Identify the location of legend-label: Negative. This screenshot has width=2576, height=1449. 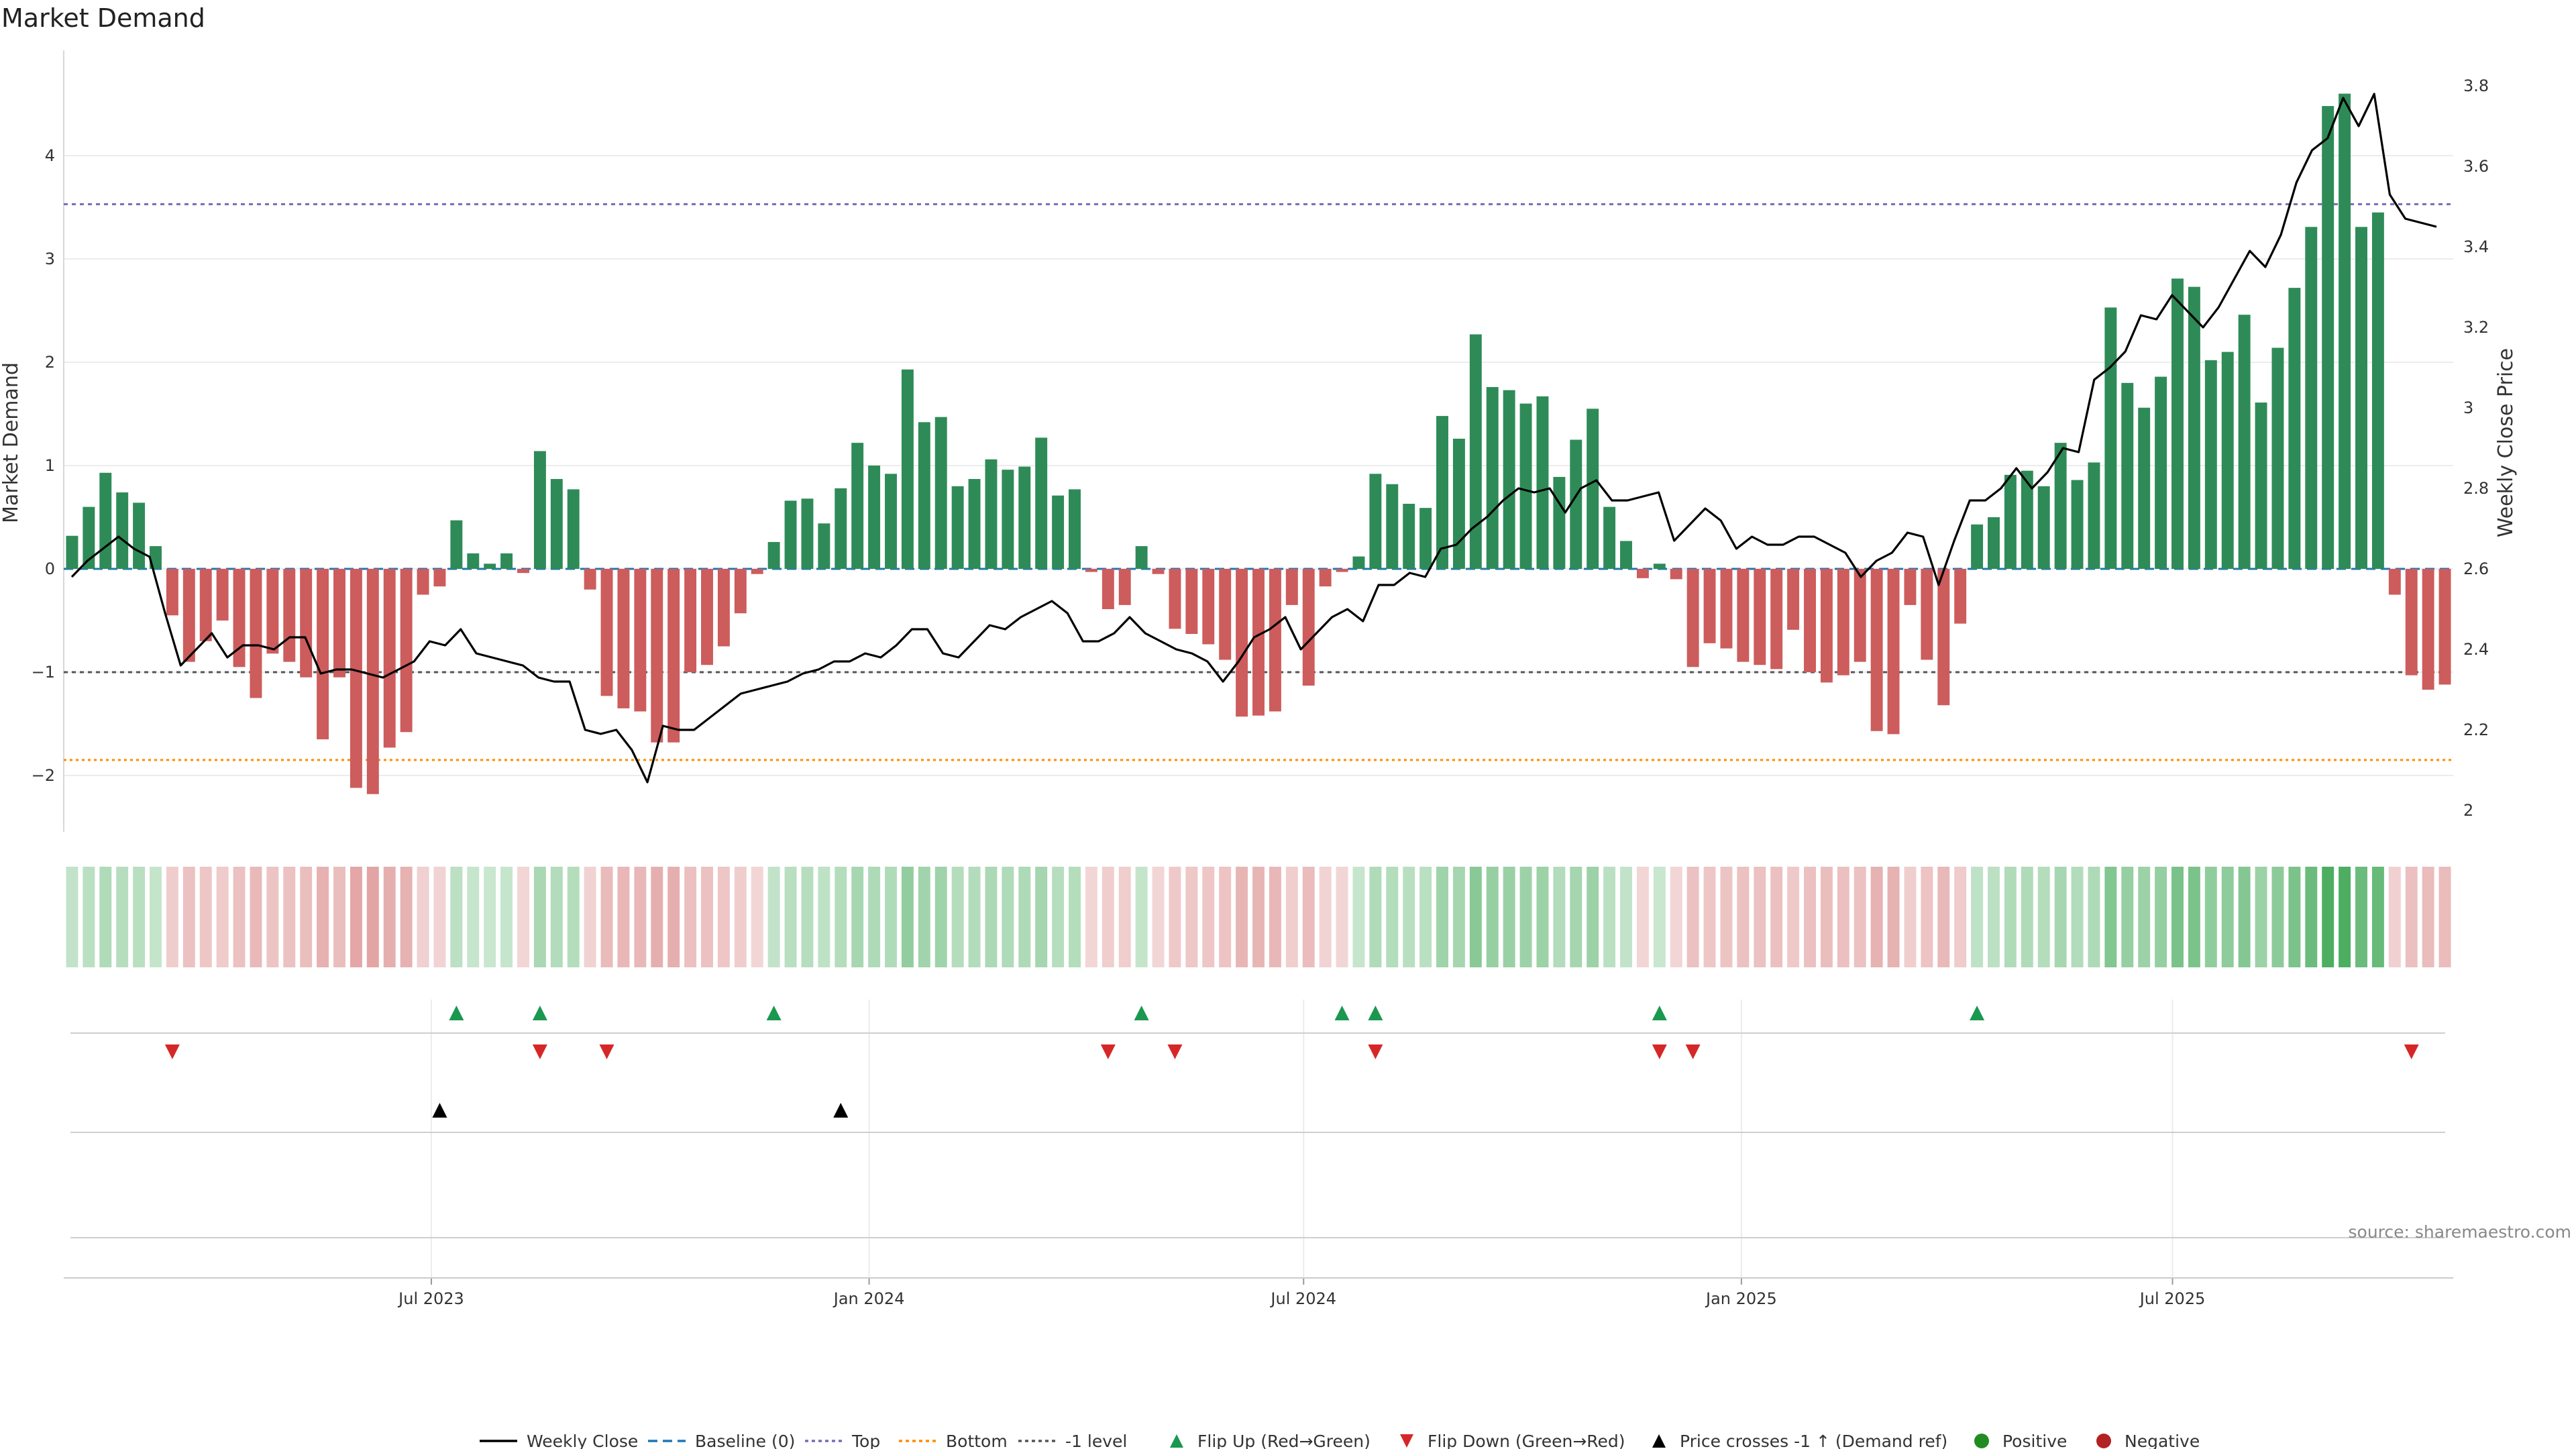
(2162, 1440).